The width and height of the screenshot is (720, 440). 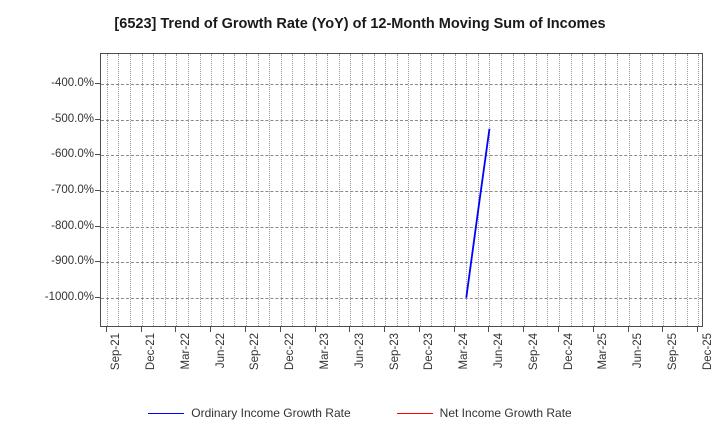 I want to click on x-axis-tick-label: Dec-25, so click(x=707, y=352).